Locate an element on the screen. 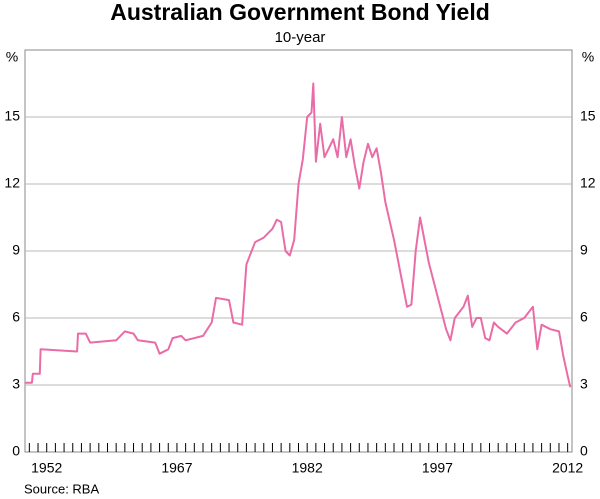 This screenshot has height=499, width=600. y-tick-label-right: 15 is located at coordinates (588, 116).